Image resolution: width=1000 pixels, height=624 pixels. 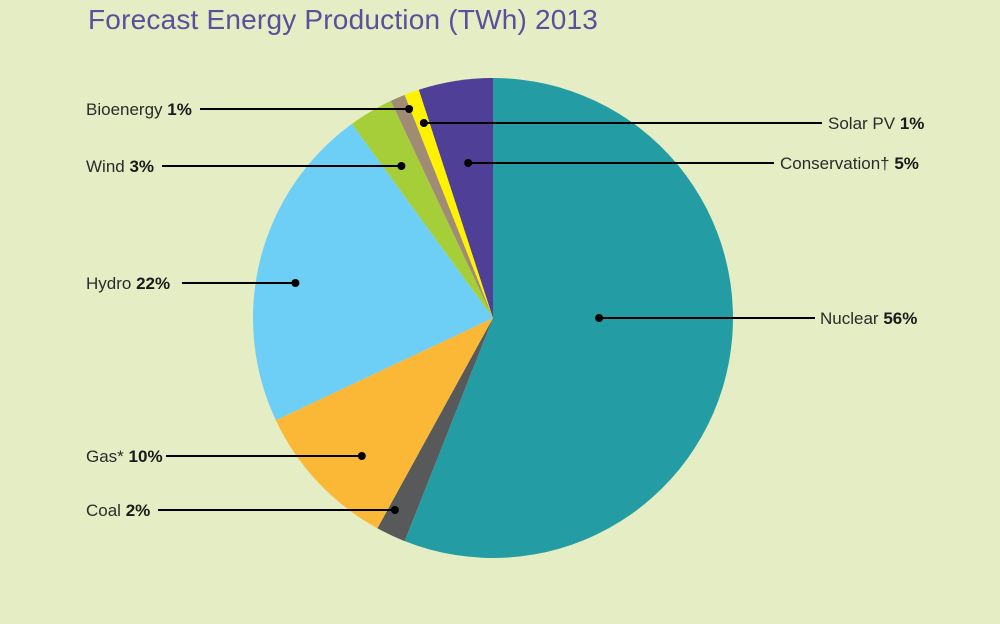 I want to click on slice-label: Wind 3%, so click(x=120, y=166).